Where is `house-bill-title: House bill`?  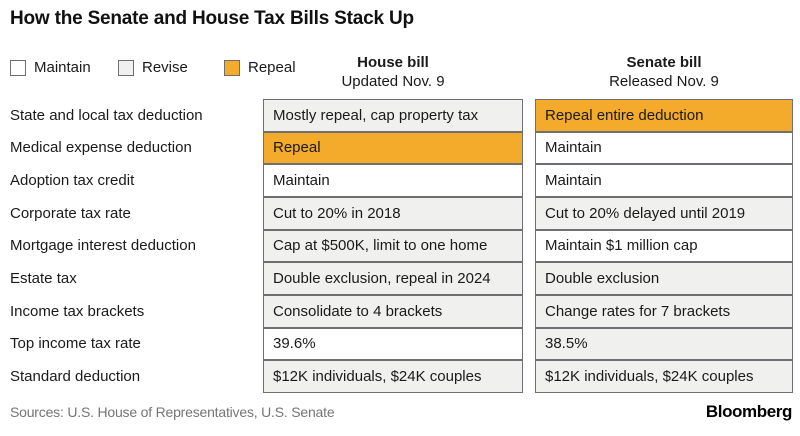 house-bill-title: House bill is located at coordinates (393, 62).